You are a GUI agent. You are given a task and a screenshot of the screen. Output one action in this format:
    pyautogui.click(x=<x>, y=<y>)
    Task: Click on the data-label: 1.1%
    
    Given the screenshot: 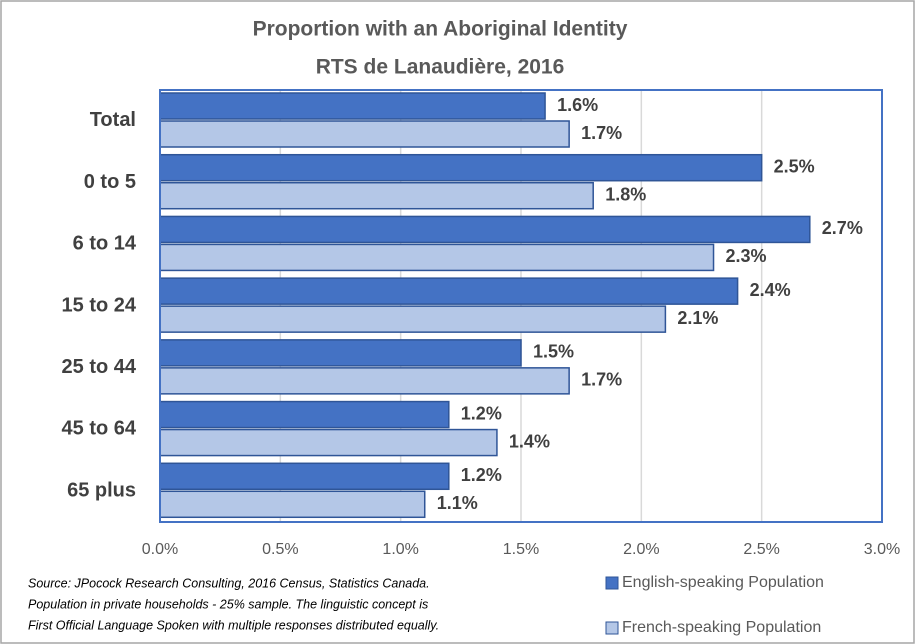 What is the action you would take?
    pyautogui.click(x=457, y=503)
    